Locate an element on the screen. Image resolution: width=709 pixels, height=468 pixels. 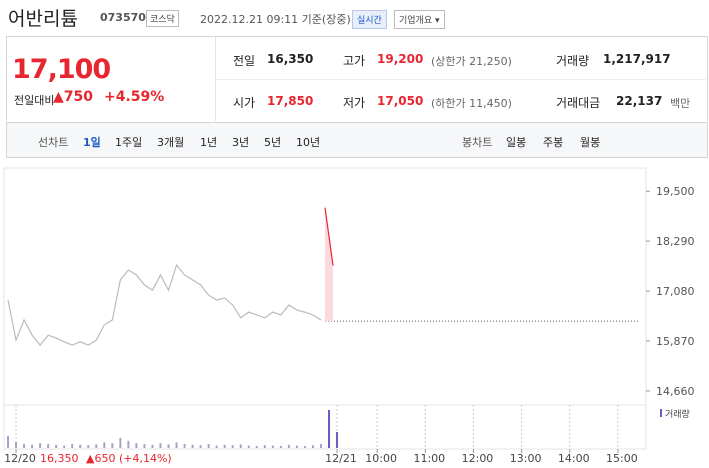
stat-value: 1,217,917 is located at coordinates (637, 59).